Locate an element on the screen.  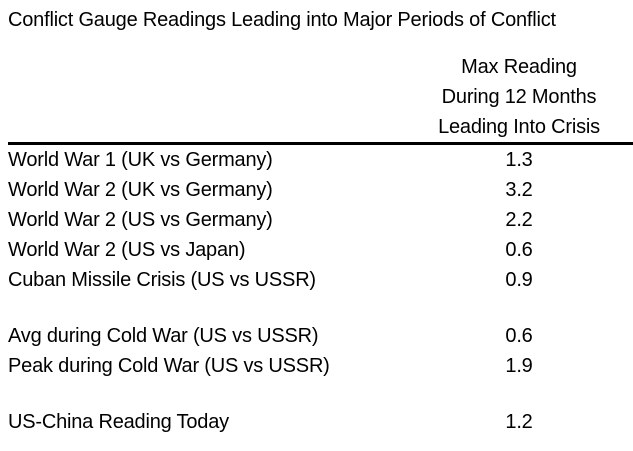
row-label: World War 2 (UK vs Germany) is located at coordinates (140, 189).